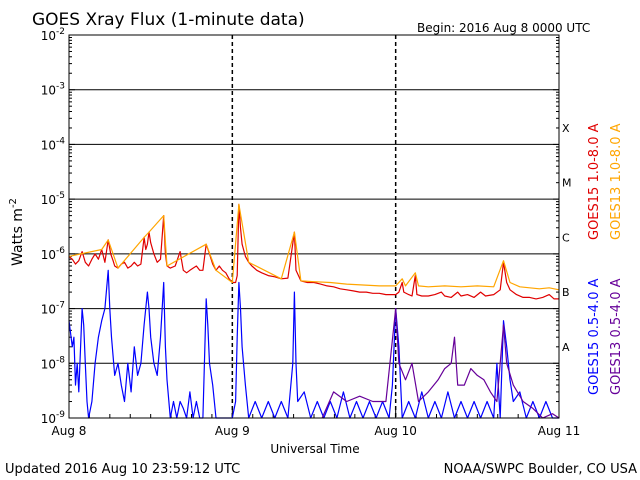 This screenshot has width=640, height=480. What do you see at coordinates (567, 183) in the screenshot?
I see `flare-class-m: M` at bounding box center [567, 183].